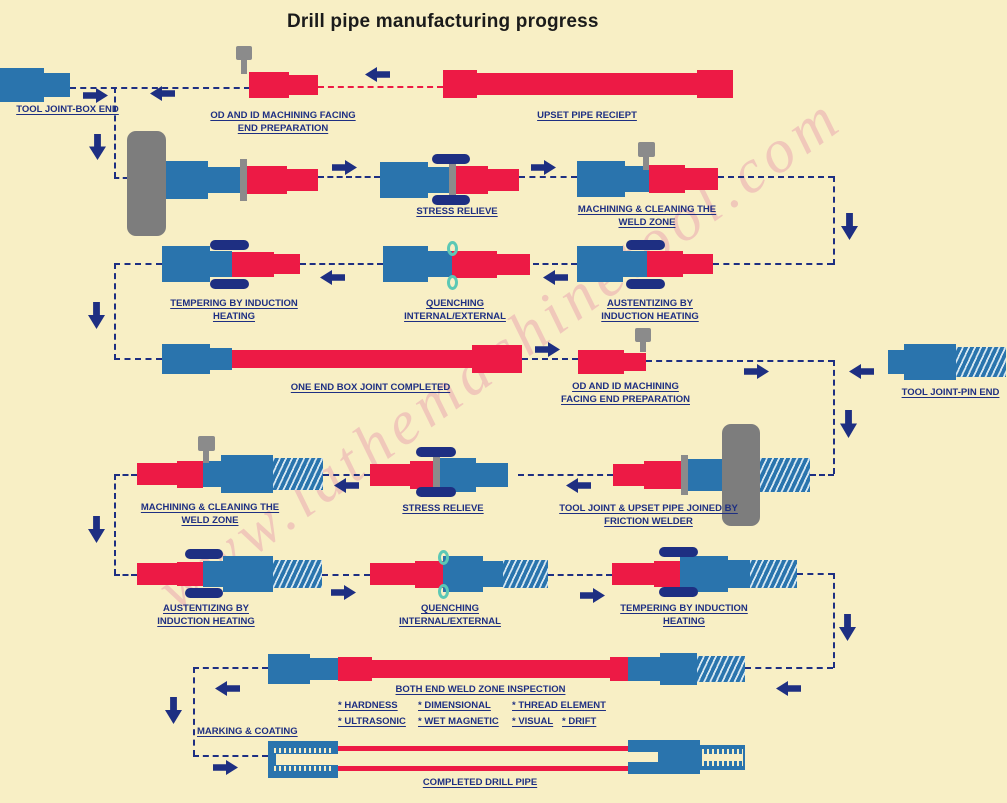 This screenshot has width=1007, height=803. I want to click on step-label-quenching-pin: QUENCHING INTERNAL/EXTERNAL, so click(450, 615).